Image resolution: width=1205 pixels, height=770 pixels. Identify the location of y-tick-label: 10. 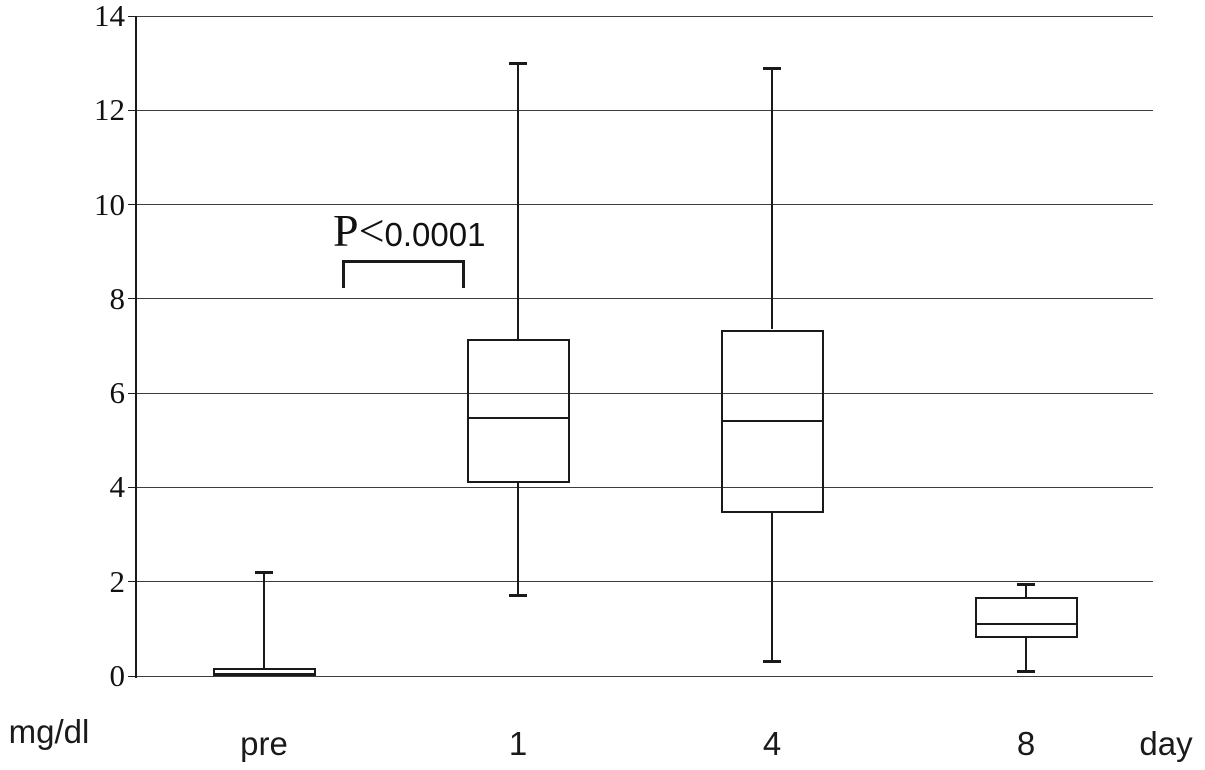
(109, 204).